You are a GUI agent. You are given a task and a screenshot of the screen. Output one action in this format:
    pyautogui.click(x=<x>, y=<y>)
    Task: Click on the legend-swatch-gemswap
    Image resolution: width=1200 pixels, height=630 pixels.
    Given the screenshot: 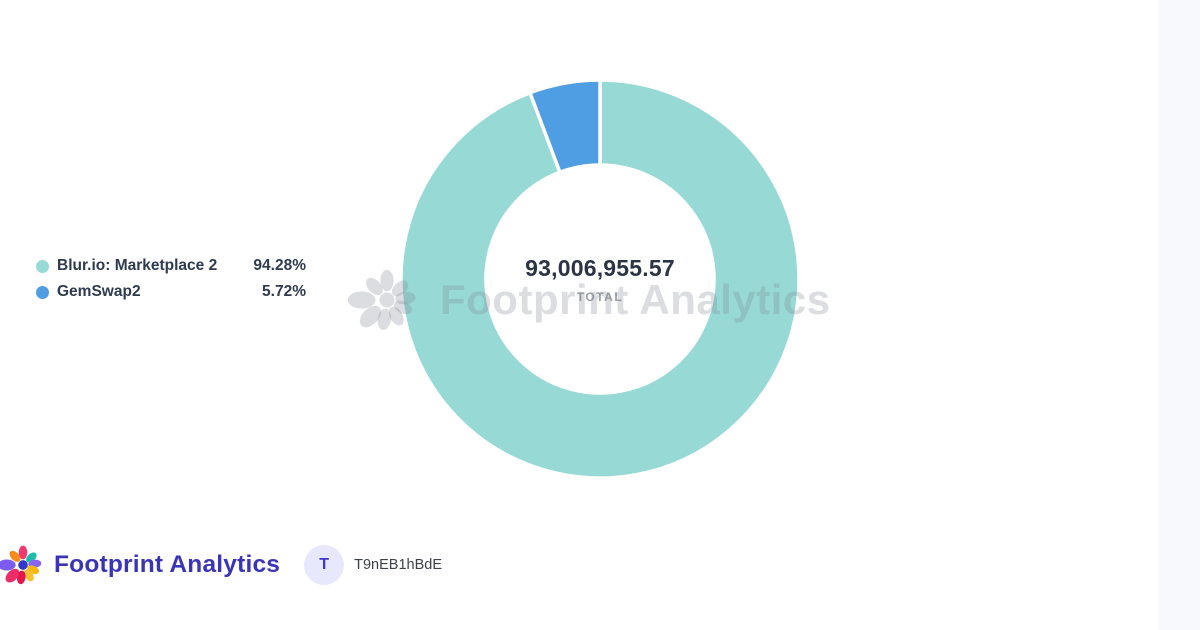 What is the action you would take?
    pyautogui.click(x=42, y=292)
    